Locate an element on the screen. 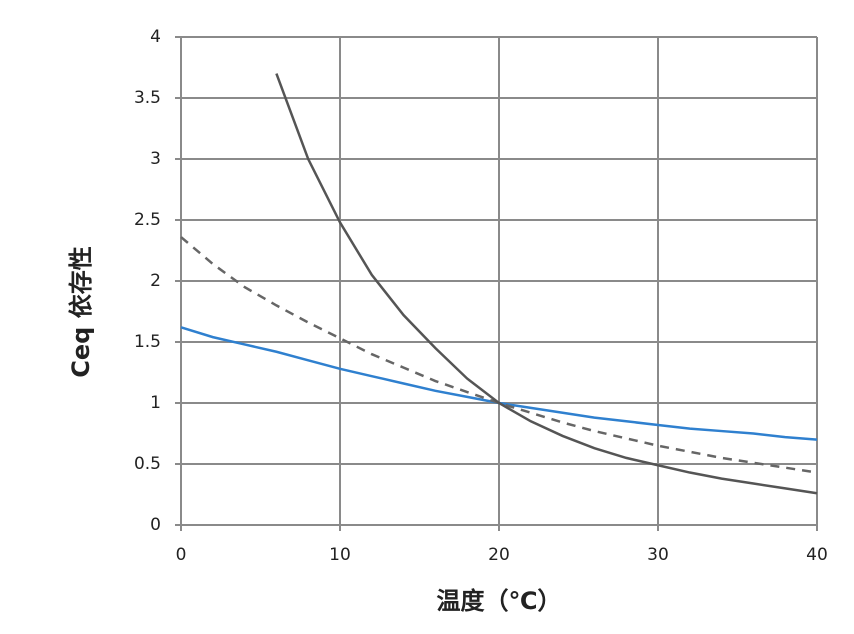 This screenshot has height=634, width=854. y-tick-label: 2.5 is located at coordinates (147, 220).